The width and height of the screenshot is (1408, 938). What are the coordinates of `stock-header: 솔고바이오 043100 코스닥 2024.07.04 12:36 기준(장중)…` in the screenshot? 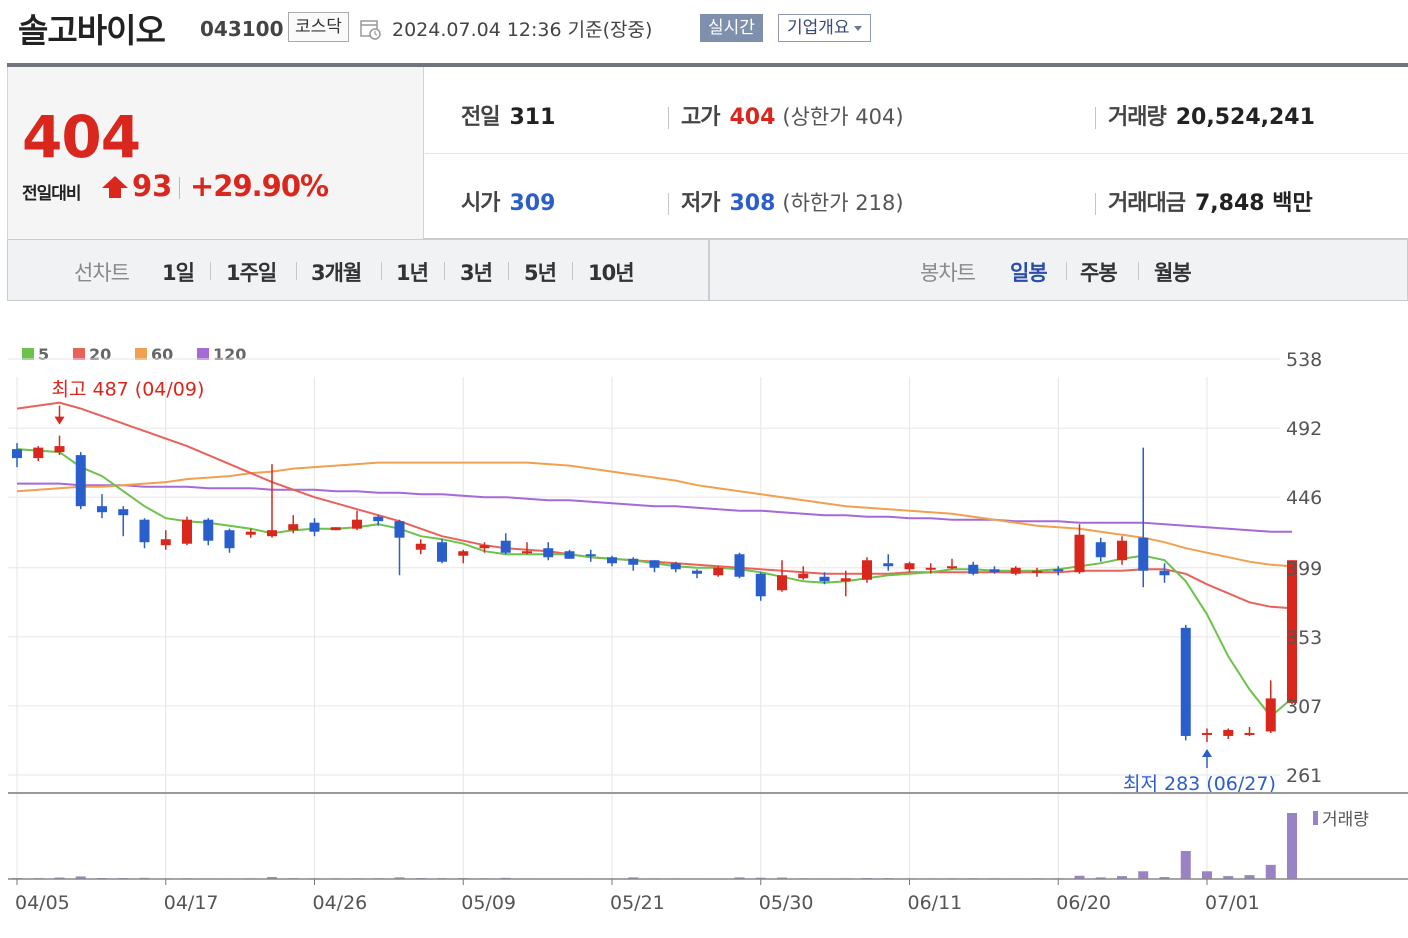 It's located at (704, 30).